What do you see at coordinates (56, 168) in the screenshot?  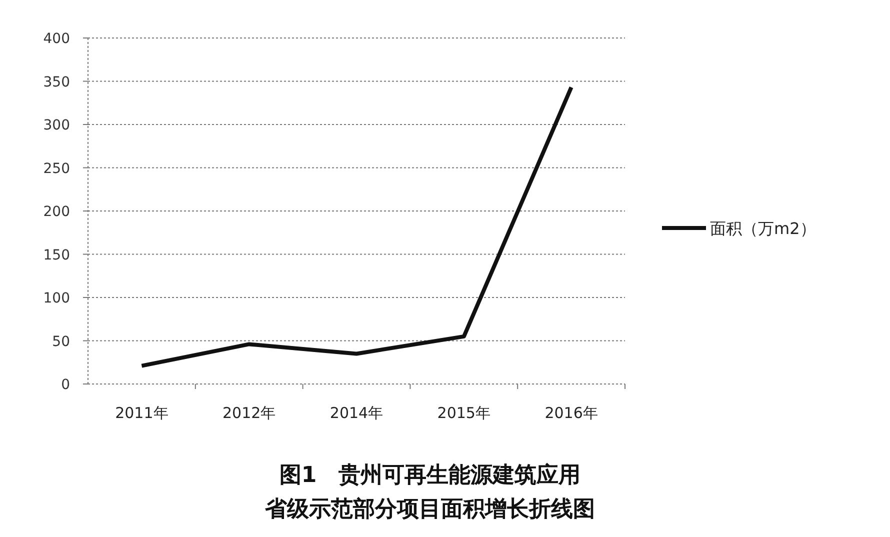 I see `y-tick-label: 250` at bounding box center [56, 168].